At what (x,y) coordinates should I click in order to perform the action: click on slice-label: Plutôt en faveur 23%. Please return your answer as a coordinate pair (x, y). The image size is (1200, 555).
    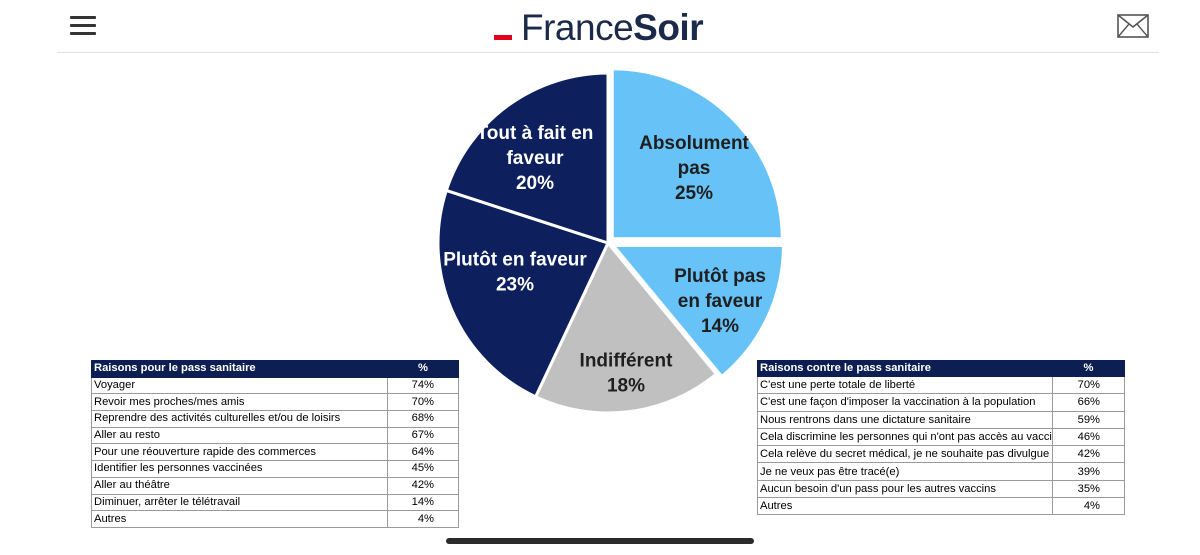
    Looking at the image, I should click on (515, 273).